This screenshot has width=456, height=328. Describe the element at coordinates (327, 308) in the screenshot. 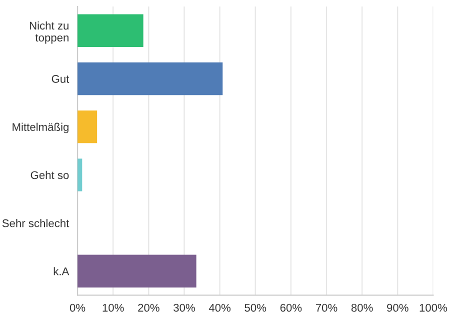

I see `x-tick-label: 70%` at that location.